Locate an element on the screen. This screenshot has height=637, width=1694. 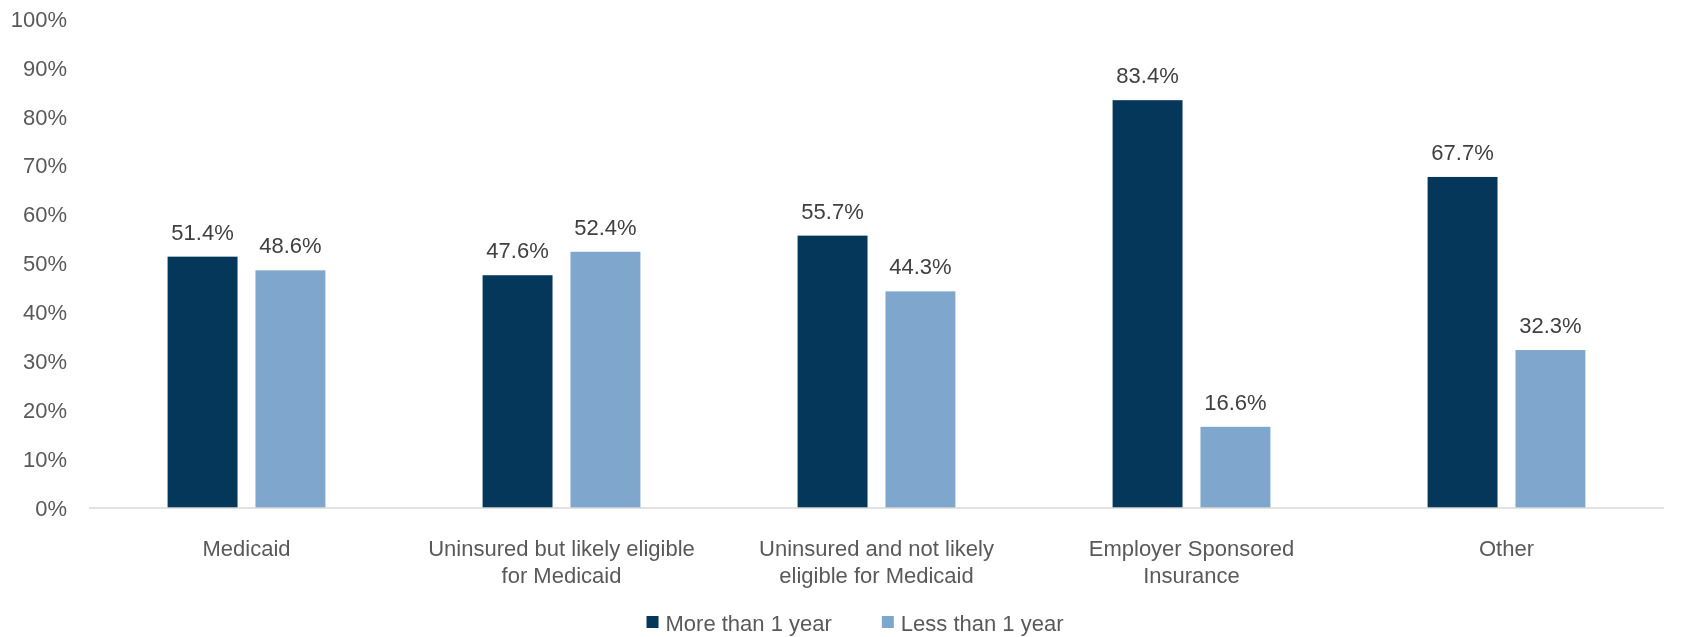
data-label: 51.4% is located at coordinates (202, 232).